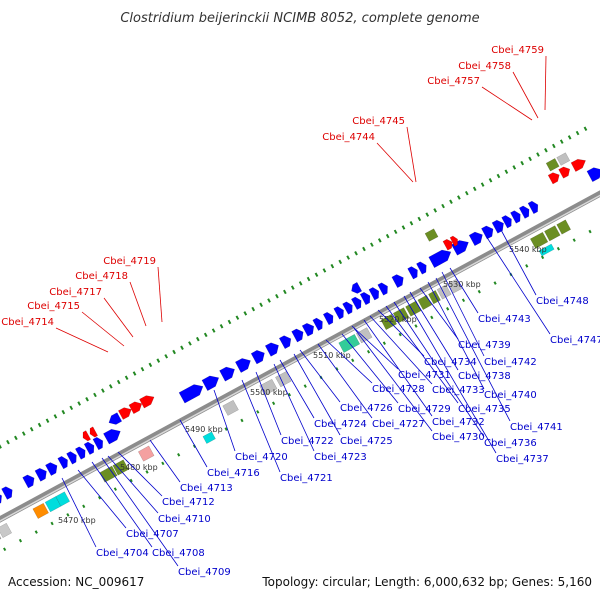  Describe the element at coordinates (484, 345) in the screenshot. I see `blue-gene-label: Cbei_4739` at that location.